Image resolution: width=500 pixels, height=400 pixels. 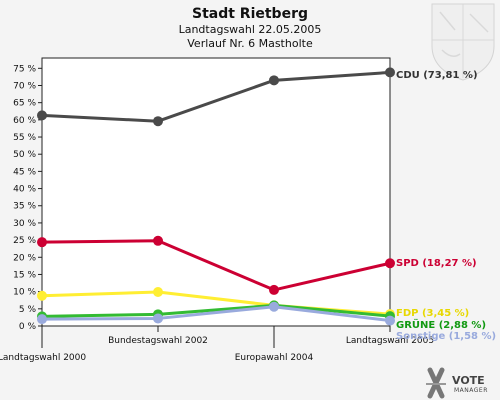 What do you see at coordinates (24, 69) in the screenshot?
I see `y-tick-label: 75 %` at bounding box center [24, 69].